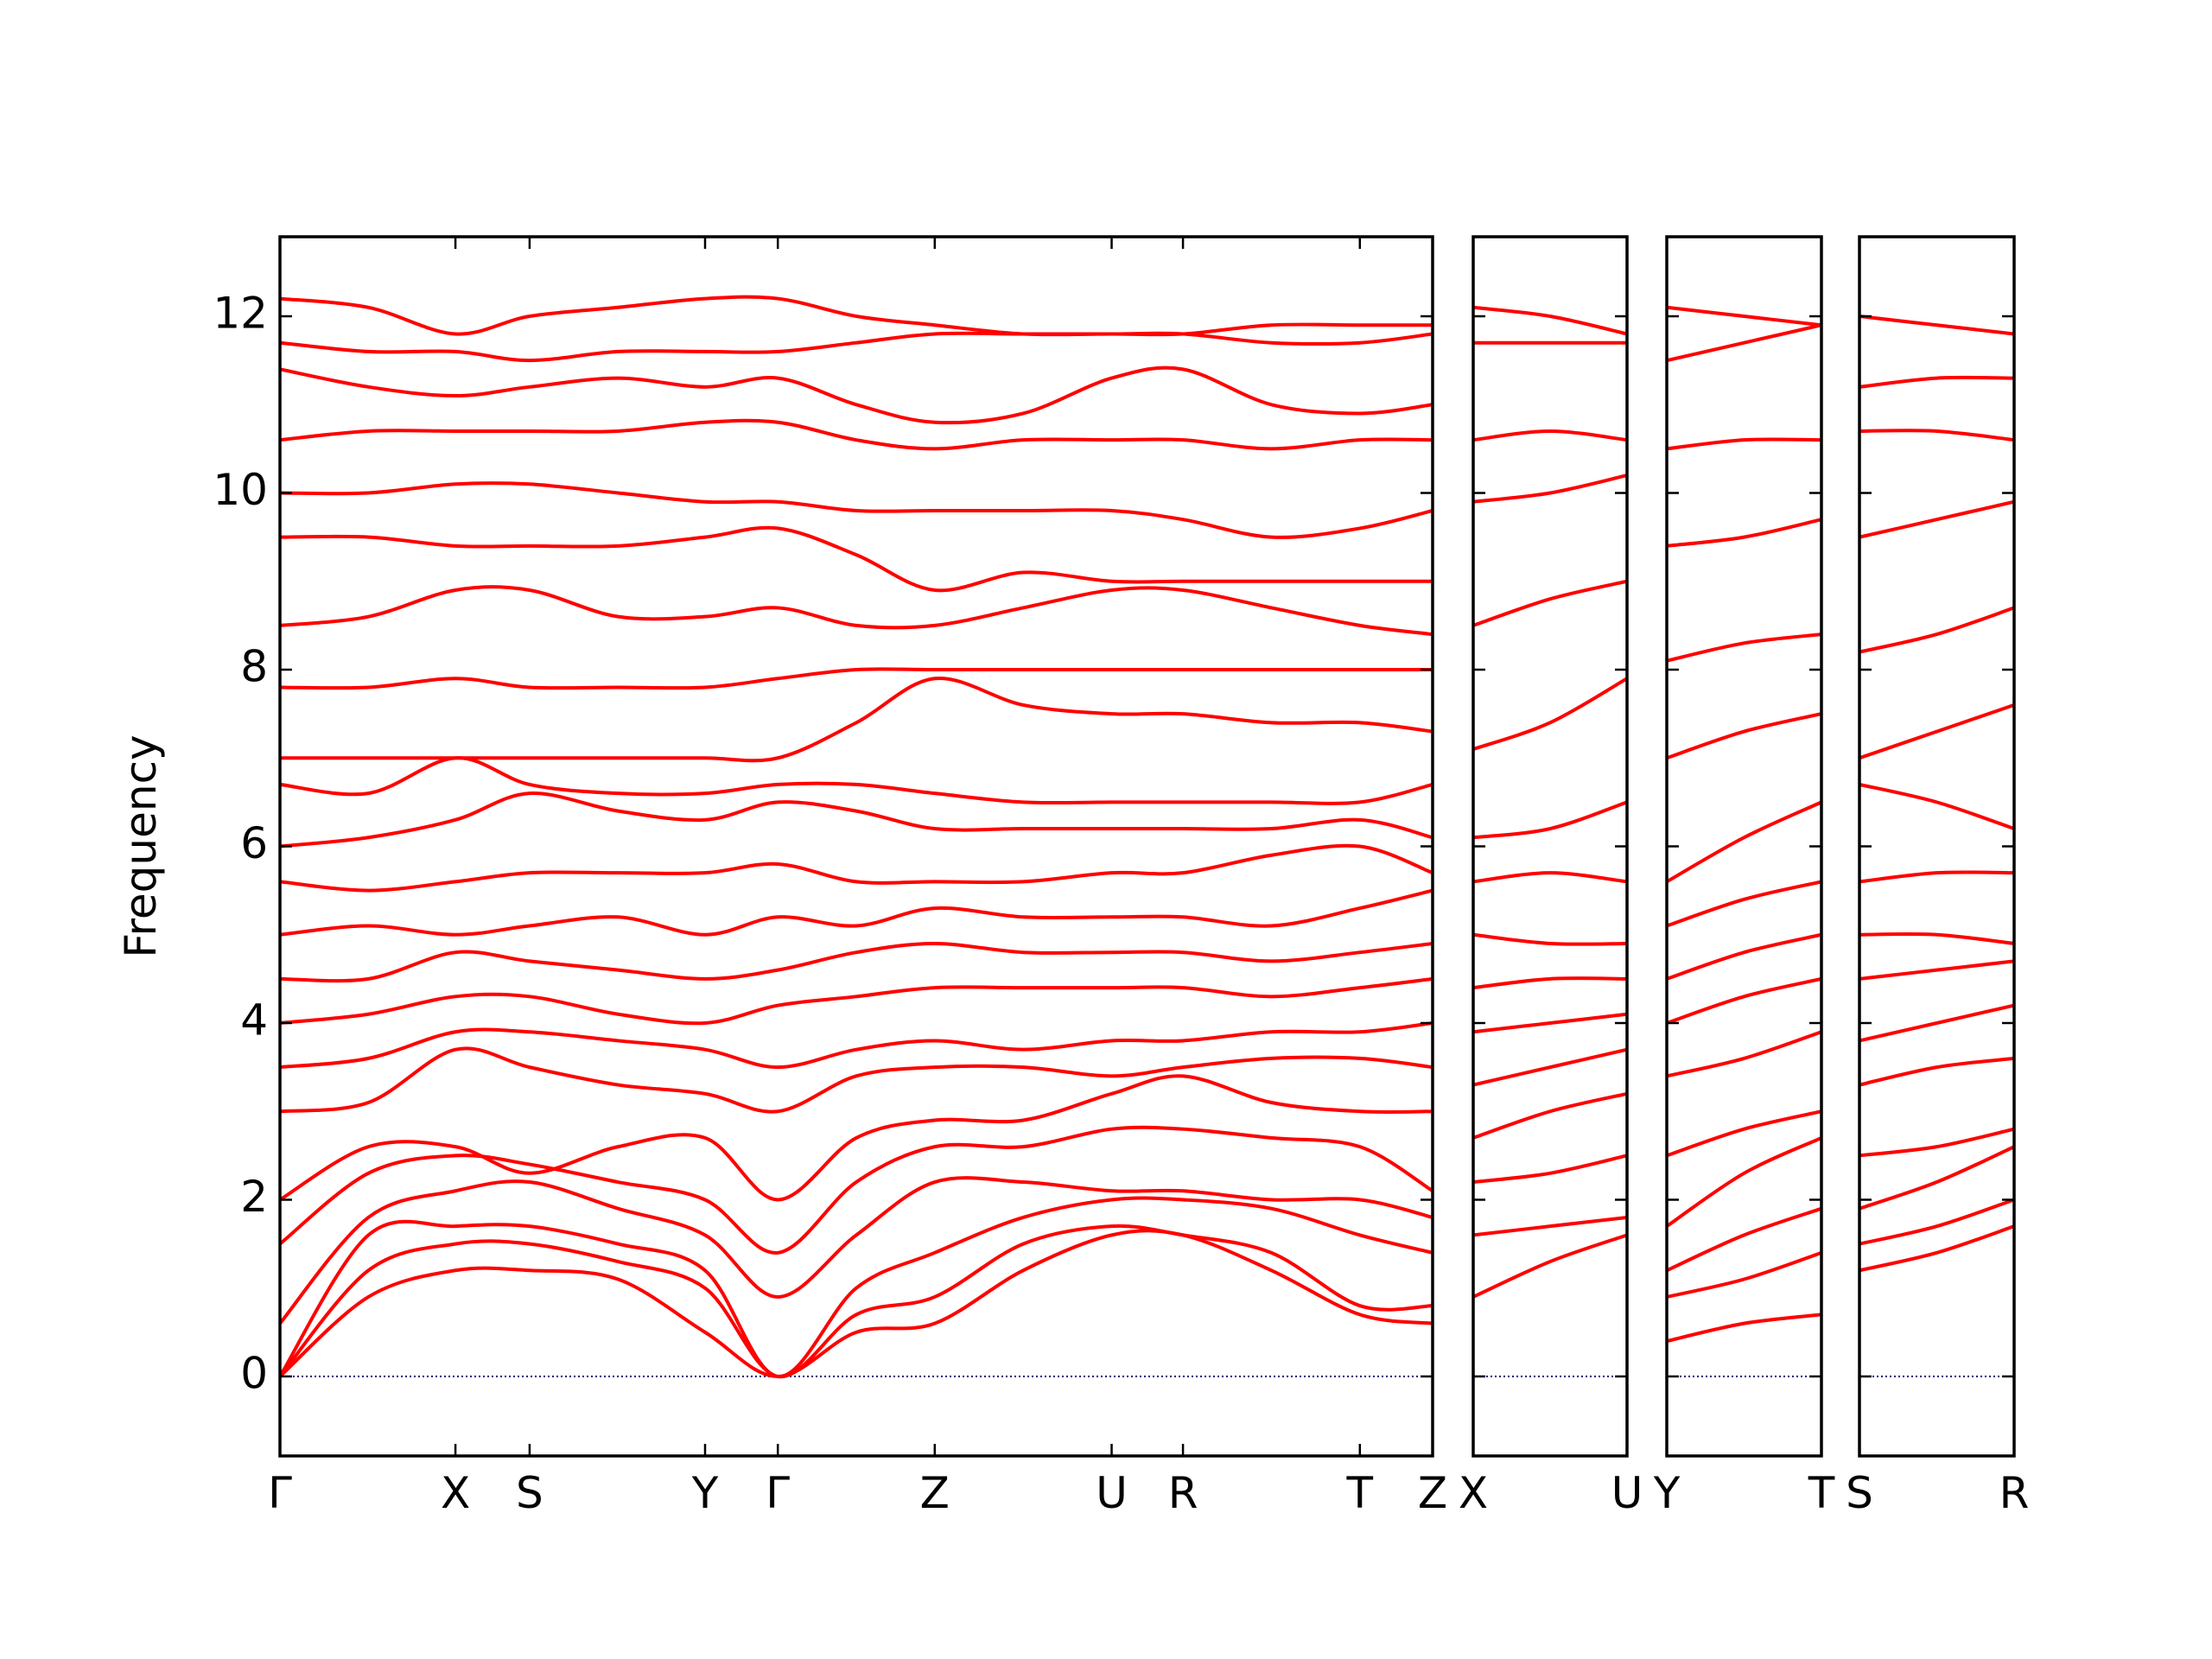 Image resolution: width=2212 pixels, height=1659 pixels. I want to click on x-tick-label: Y, so click(705, 1493).